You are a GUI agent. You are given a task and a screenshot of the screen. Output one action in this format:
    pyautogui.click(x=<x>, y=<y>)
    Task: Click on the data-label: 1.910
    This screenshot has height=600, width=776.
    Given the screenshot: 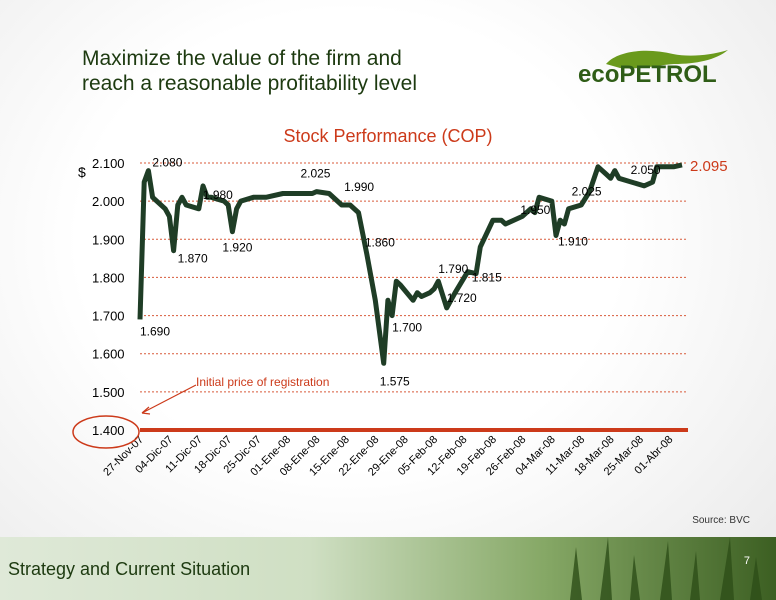 What is the action you would take?
    pyautogui.click(x=573, y=241)
    